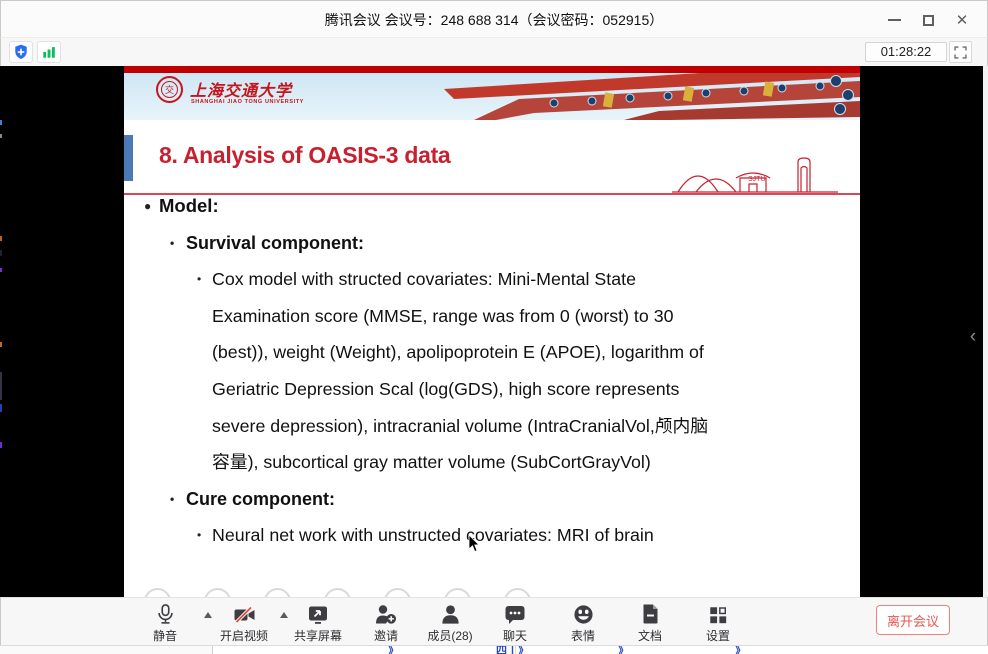 Image resolution: width=988 pixels, height=654 pixels. I want to click on sjtu-sketch-label: SJTU, so click(757, 179).